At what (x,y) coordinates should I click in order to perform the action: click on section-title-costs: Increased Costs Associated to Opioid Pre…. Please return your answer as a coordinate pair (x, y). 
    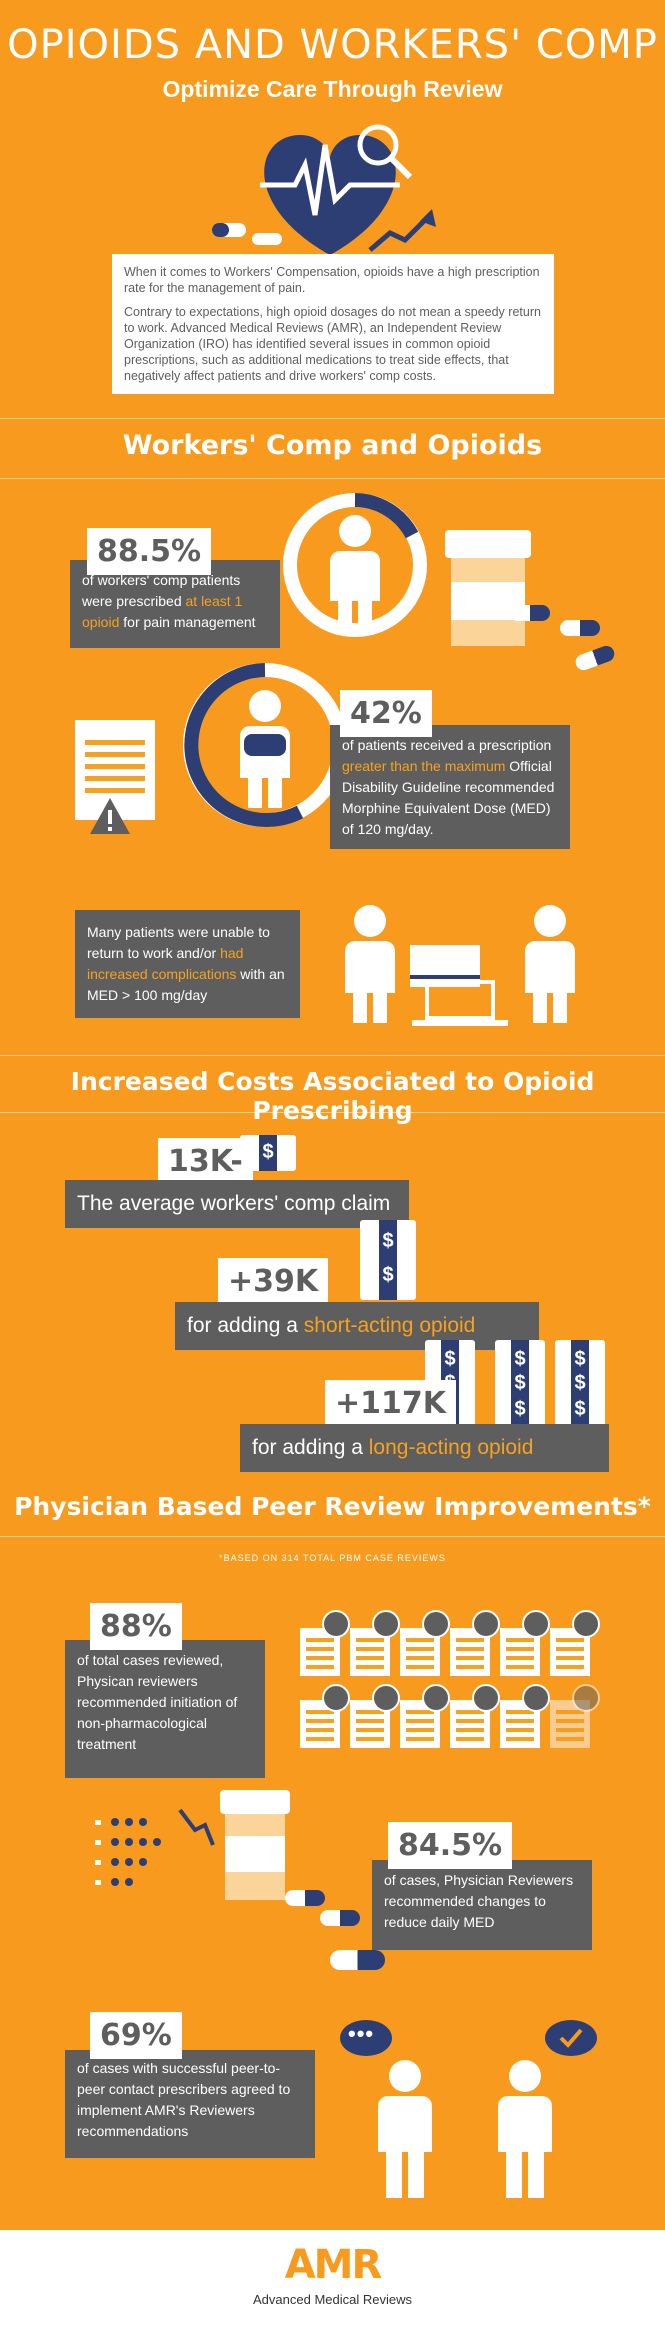
    Looking at the image, I should click on (332, 1096).